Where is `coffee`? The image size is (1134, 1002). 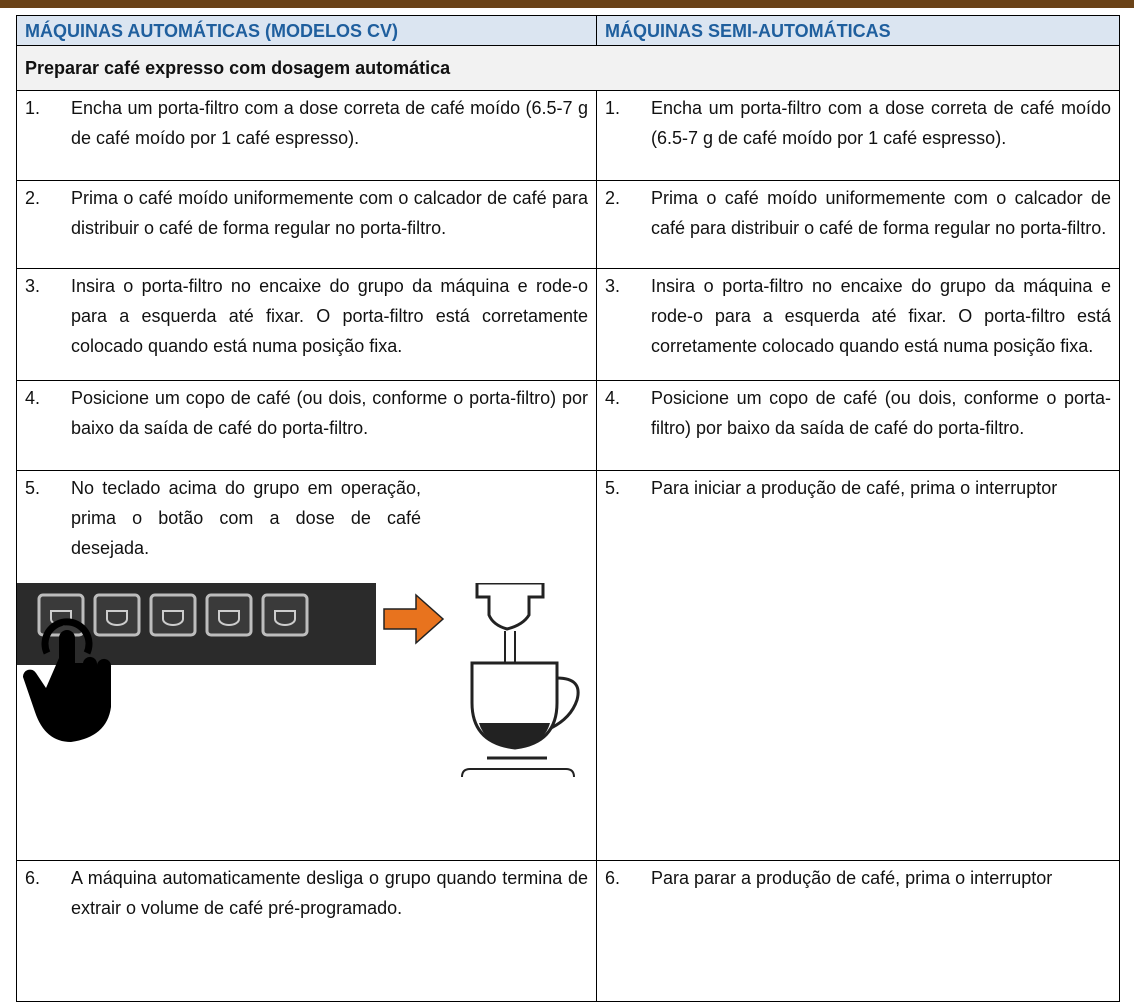
coffee is located at coordinates (514, 735).